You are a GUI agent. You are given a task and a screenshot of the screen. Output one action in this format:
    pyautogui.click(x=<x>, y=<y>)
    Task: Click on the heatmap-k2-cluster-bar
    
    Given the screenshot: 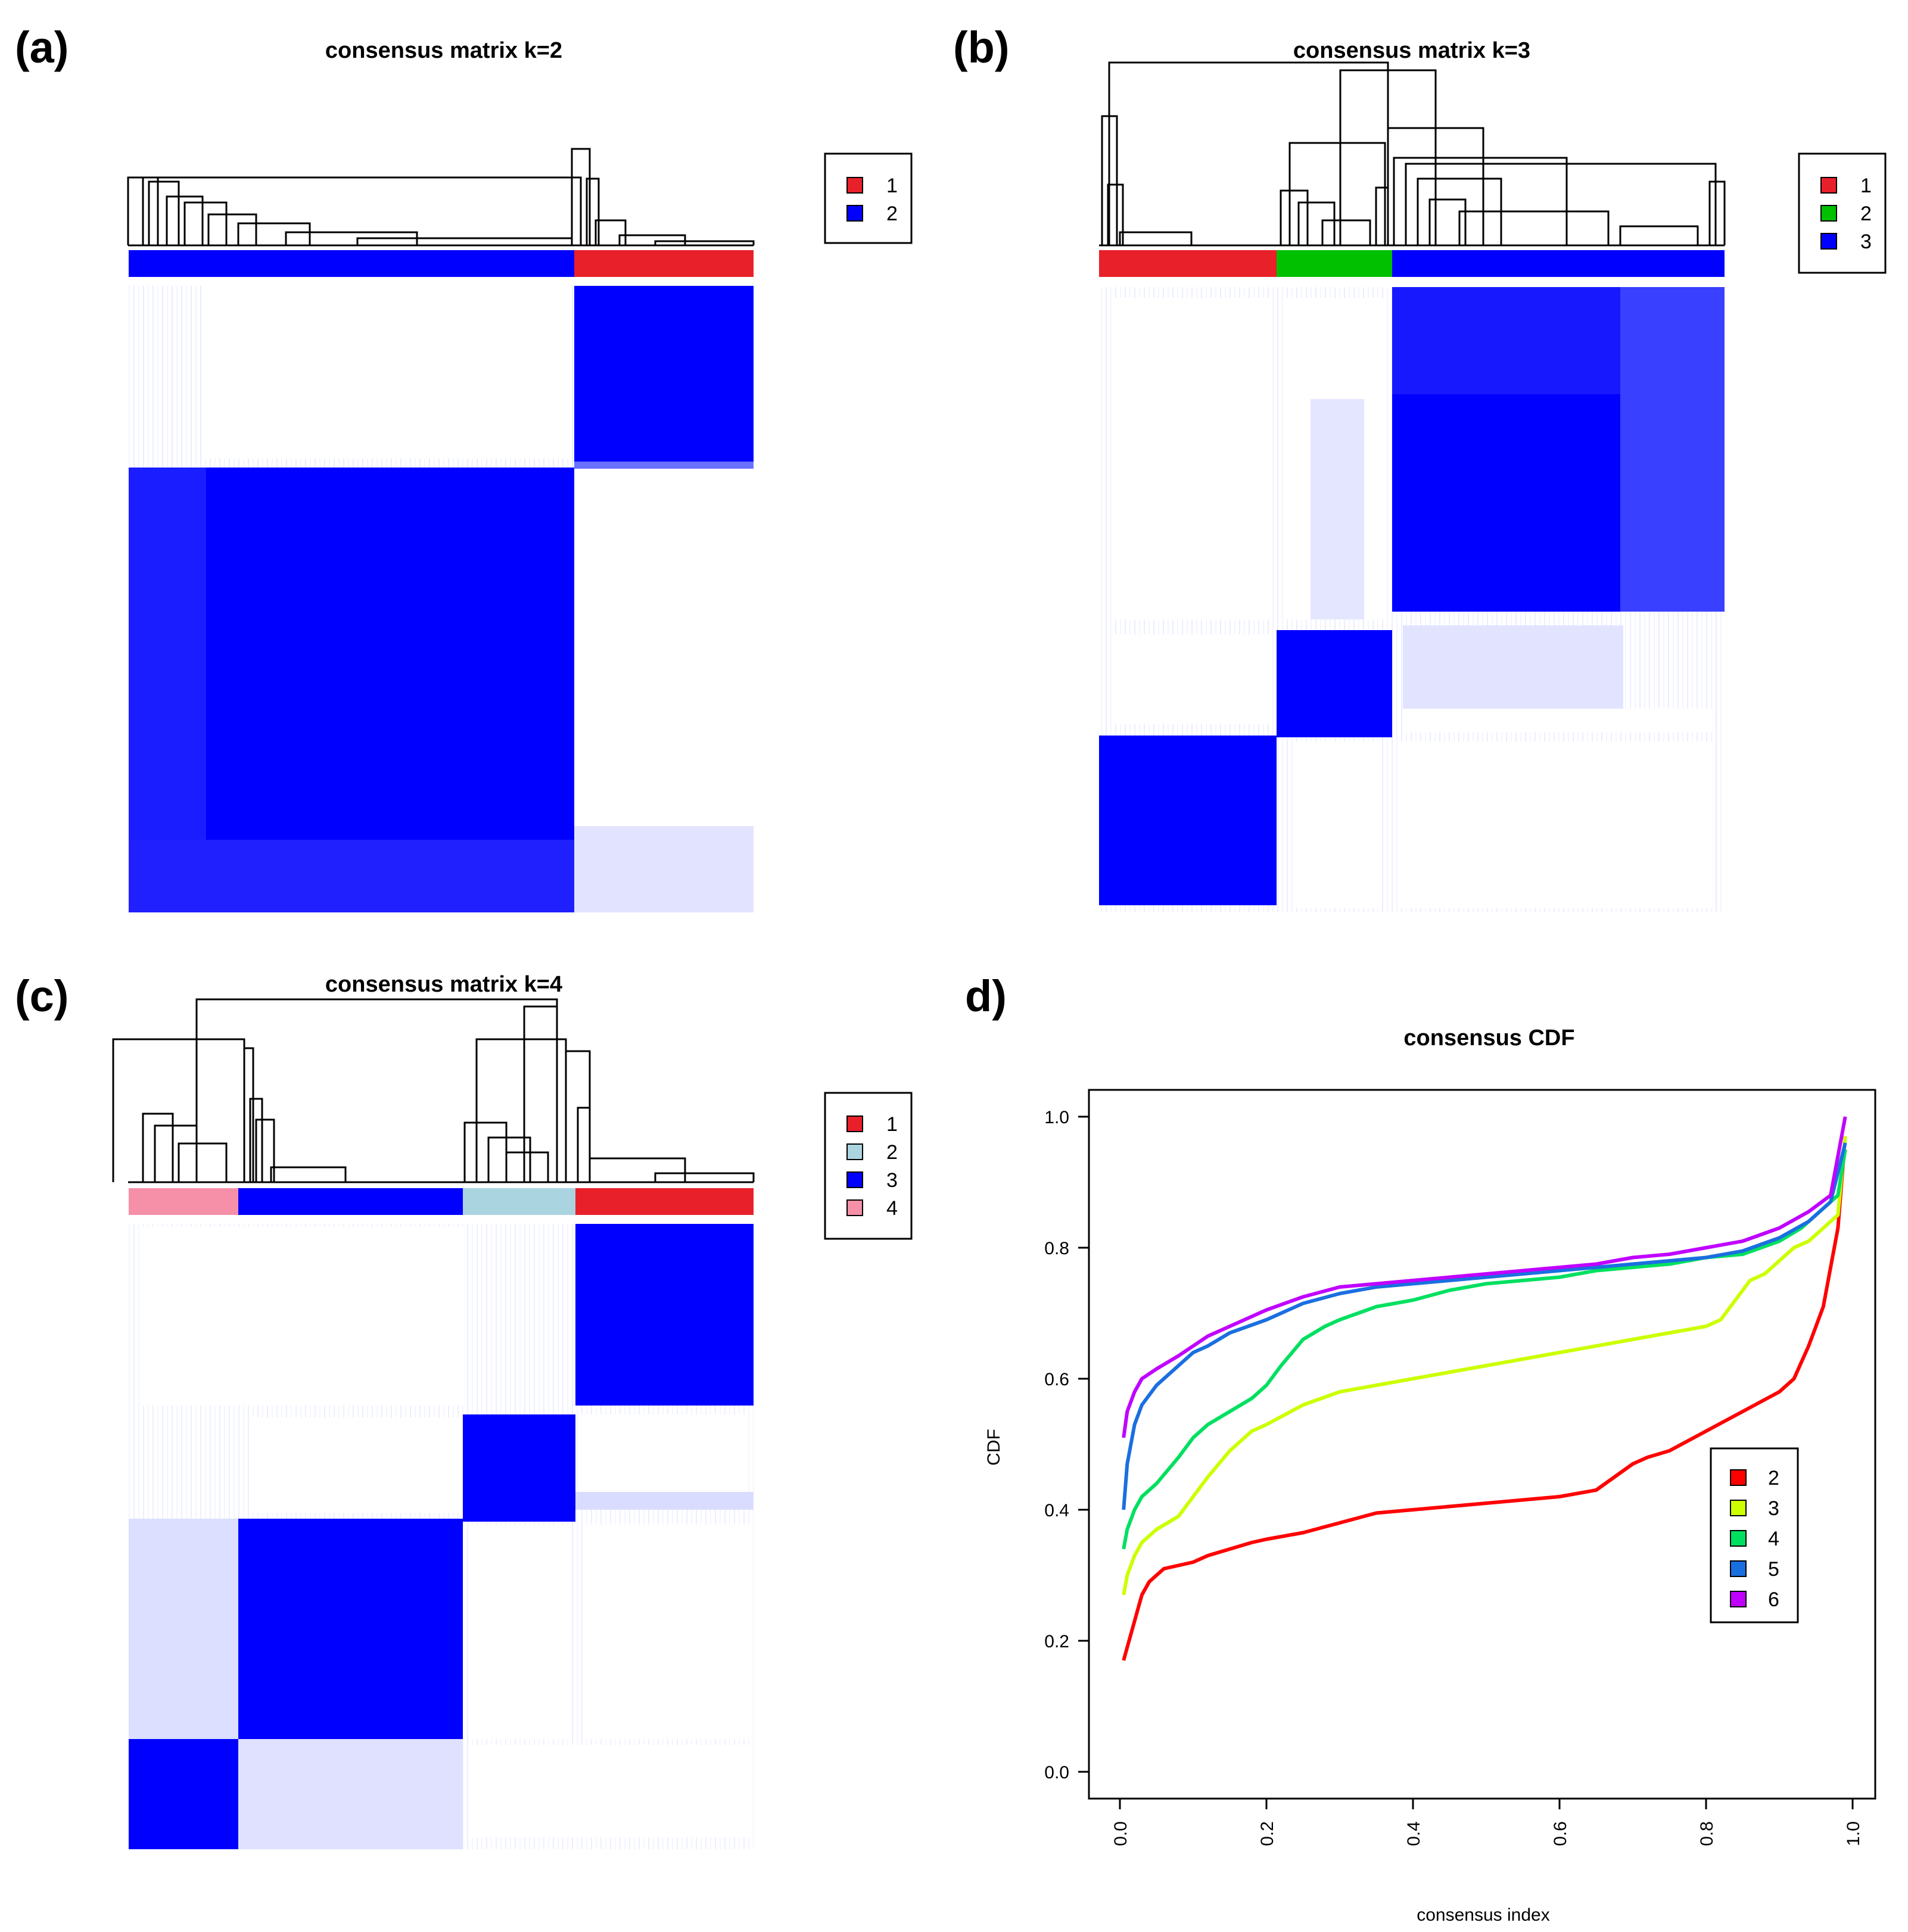 What is the action you would take?
    pyautogui.click(x=442, y=264)
    